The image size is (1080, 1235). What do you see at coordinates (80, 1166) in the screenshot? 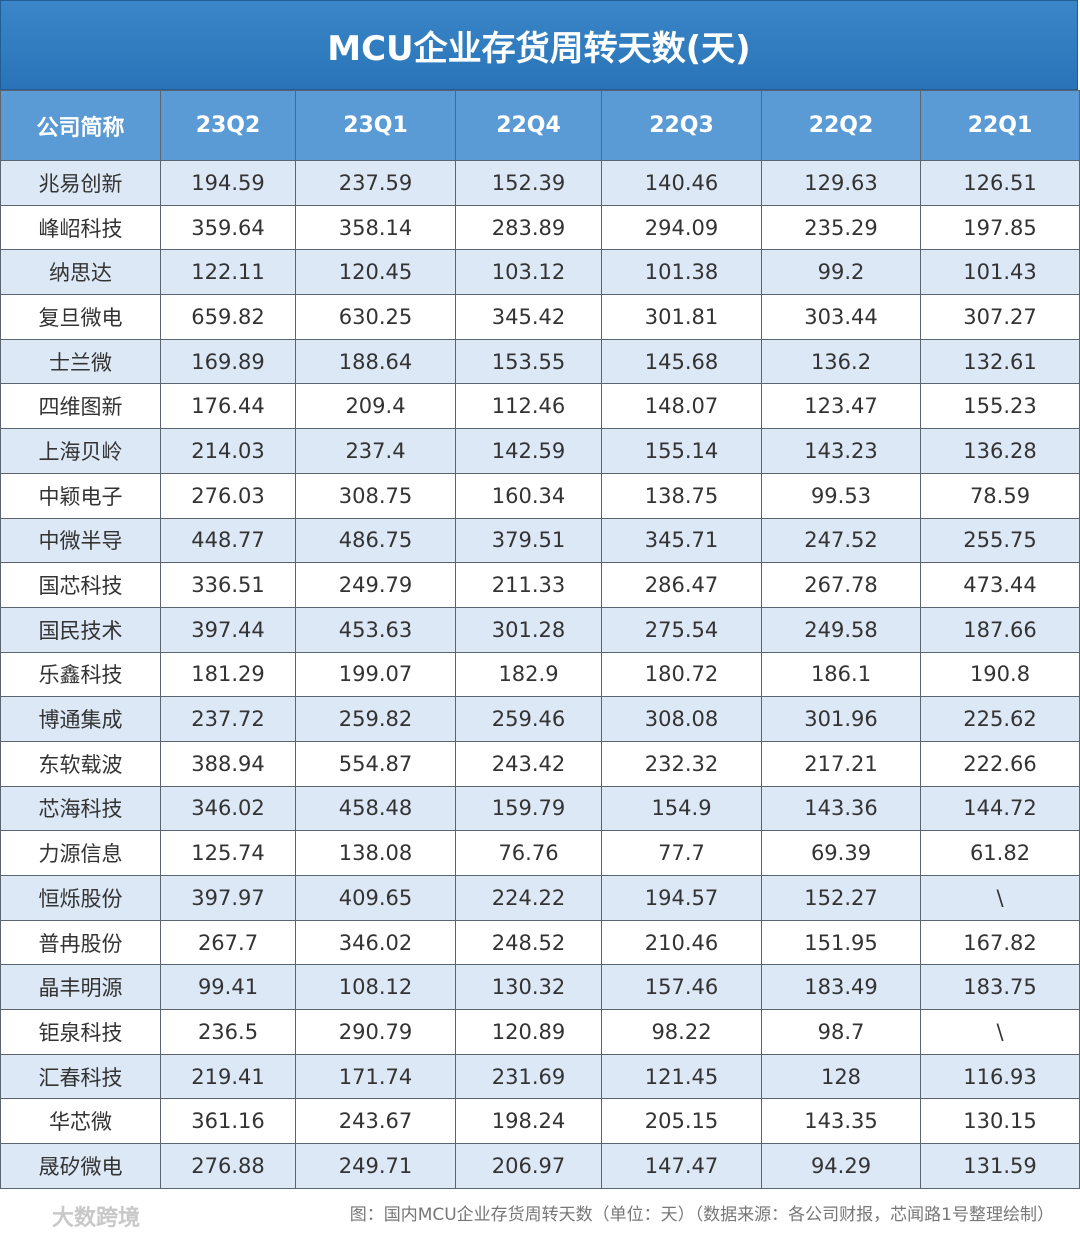
I see `company-cell: 晟矽微电` at bounding box center [80, 1166].